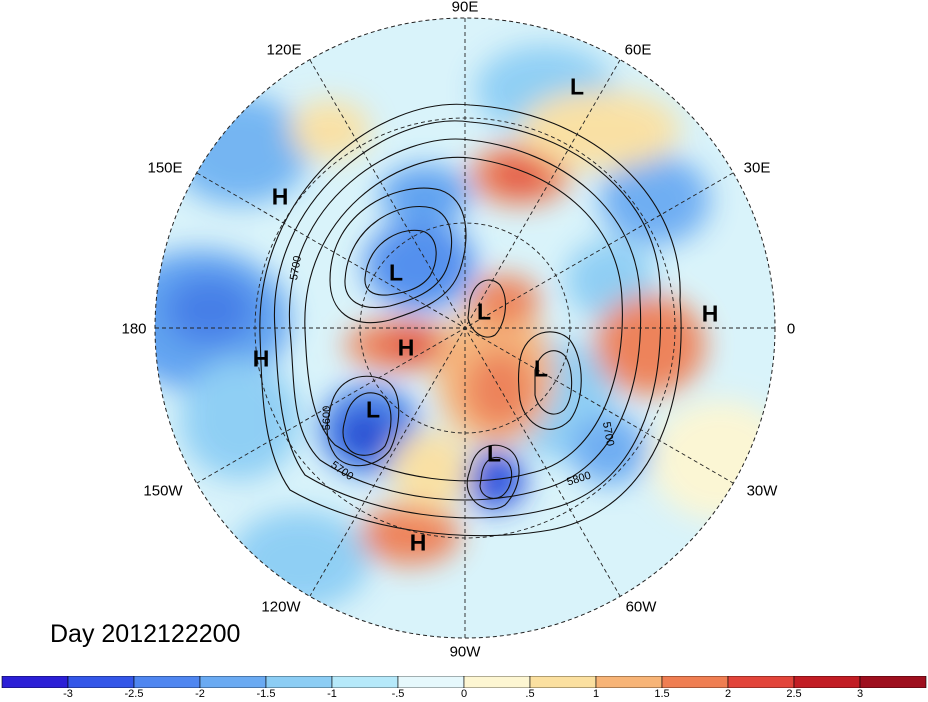 Image resolution: width=928 pixels, height=702 pixels. Describe the element at coordinates (638, 50) in the screenshot. I see `lon-label-60e: 60E` at that location.